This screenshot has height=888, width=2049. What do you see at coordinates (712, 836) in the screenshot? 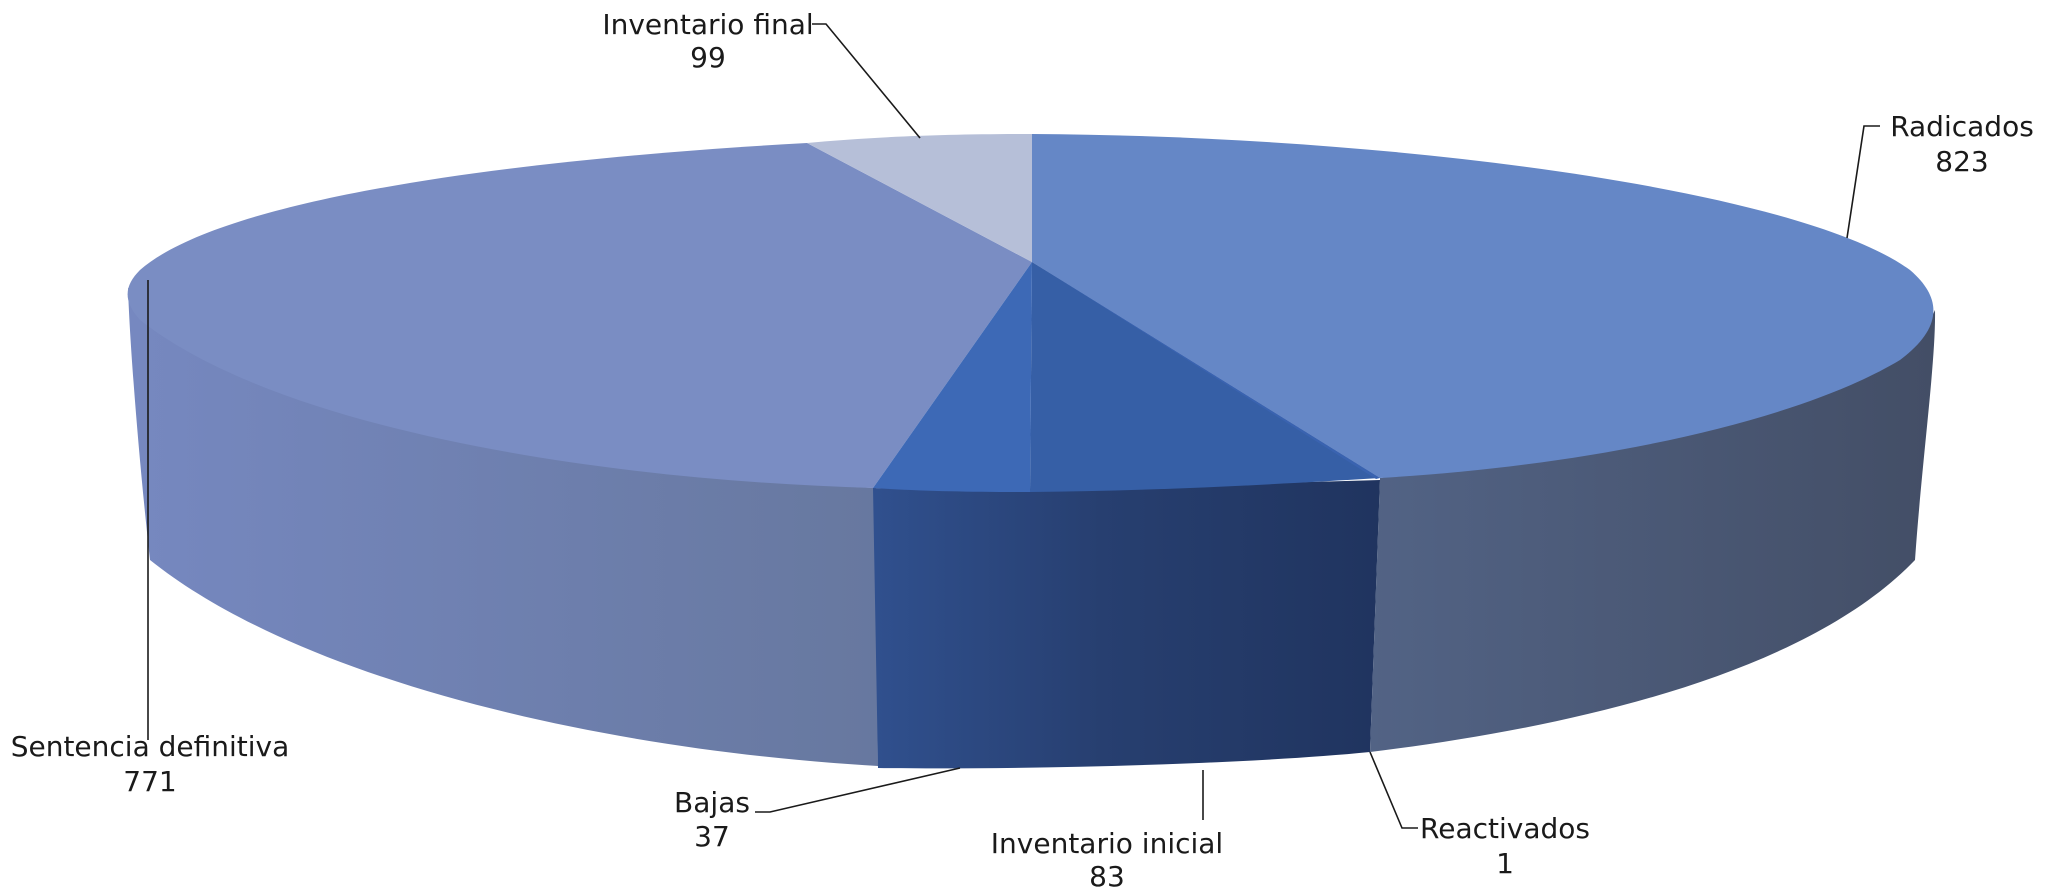
I see `value-bajas: 37` at bounding box center [712, 836].